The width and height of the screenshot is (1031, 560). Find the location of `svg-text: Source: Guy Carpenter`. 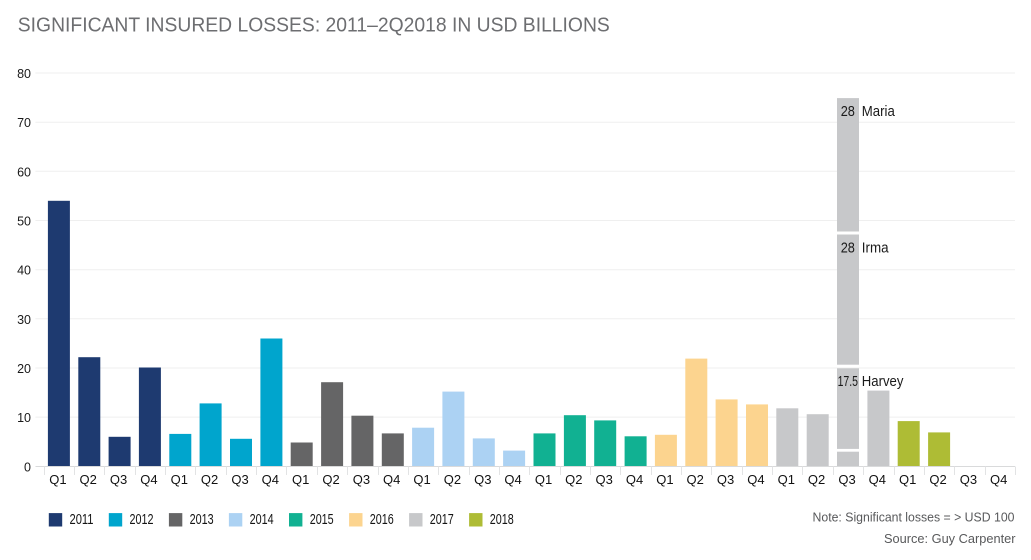

svg-text: Source: Guy Carpenter is located at coordinates (950, 539).